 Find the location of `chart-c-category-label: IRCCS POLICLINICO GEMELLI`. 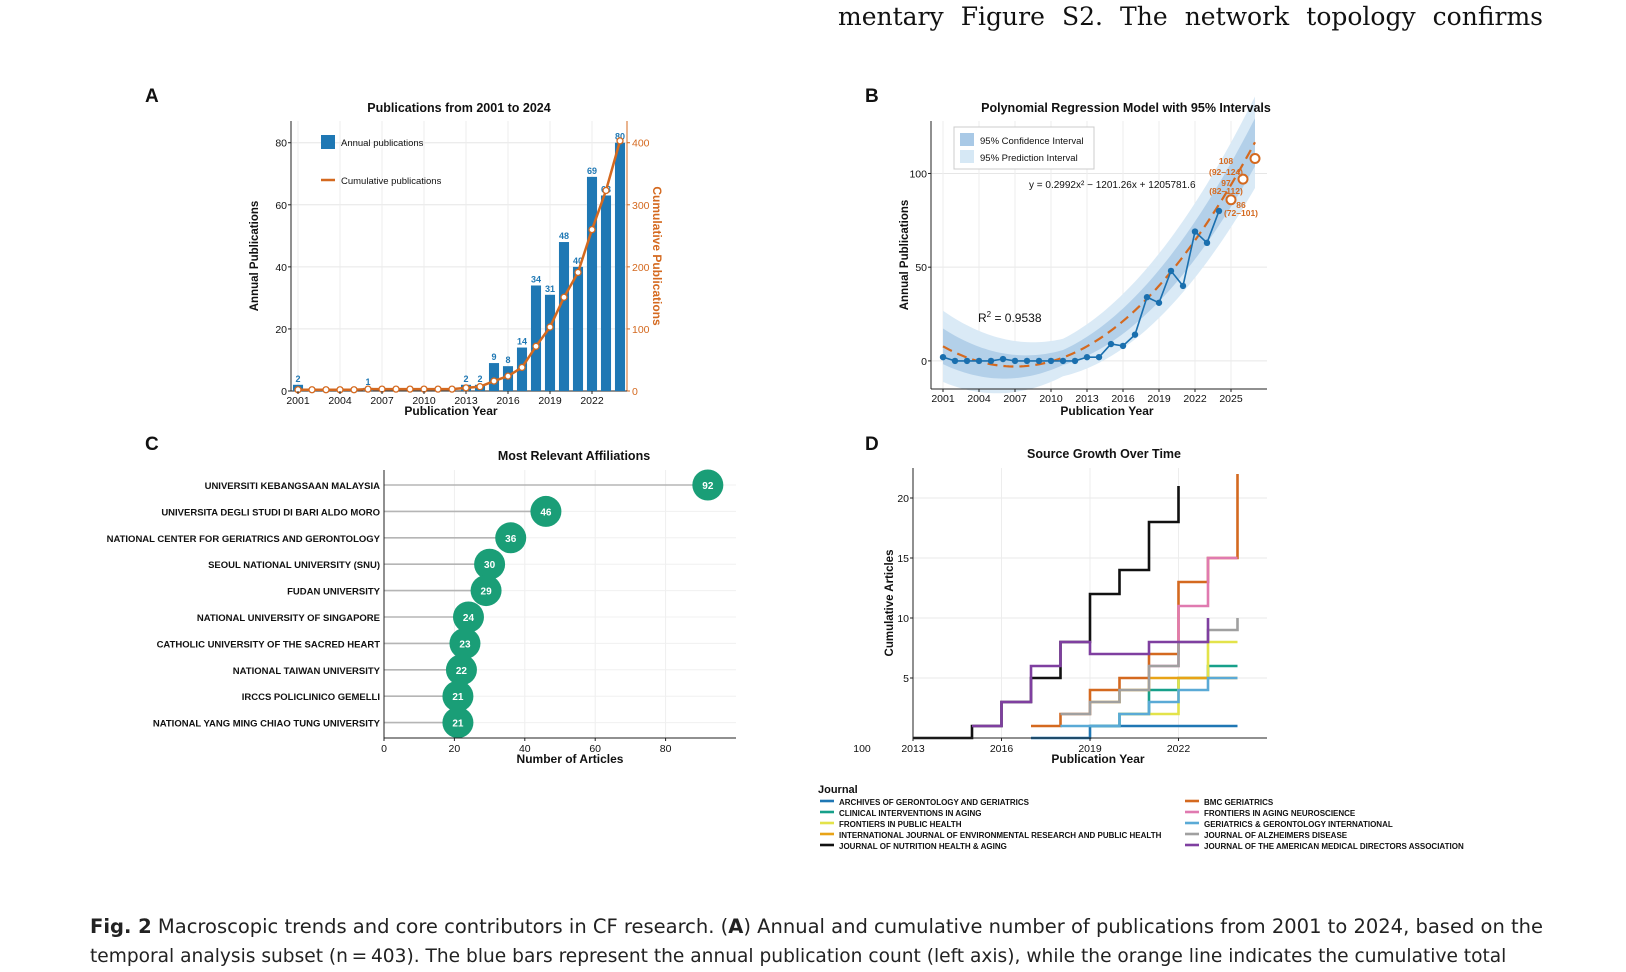

chart-c-category-label: IRCCS POLICLINICO GEMELLI is located at coordinates (311, 697).